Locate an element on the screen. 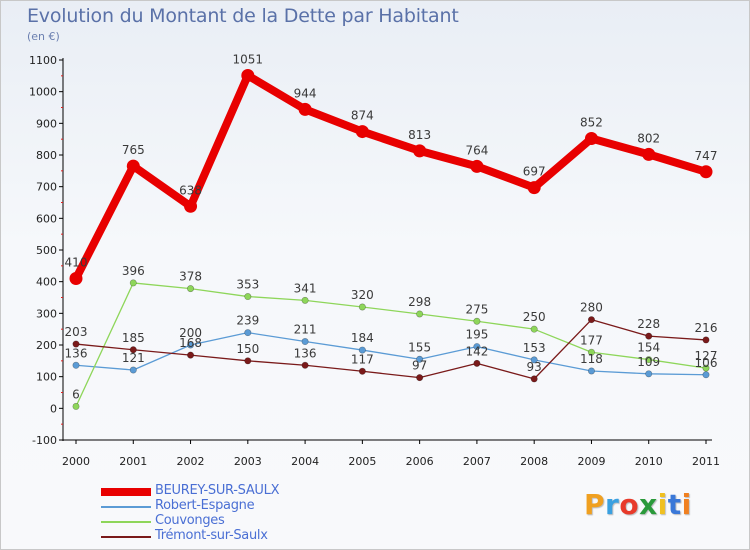 The width and height of the screenshot is (750, 550). chart-unit-label: (en €) is located at coordinates (43, 36).